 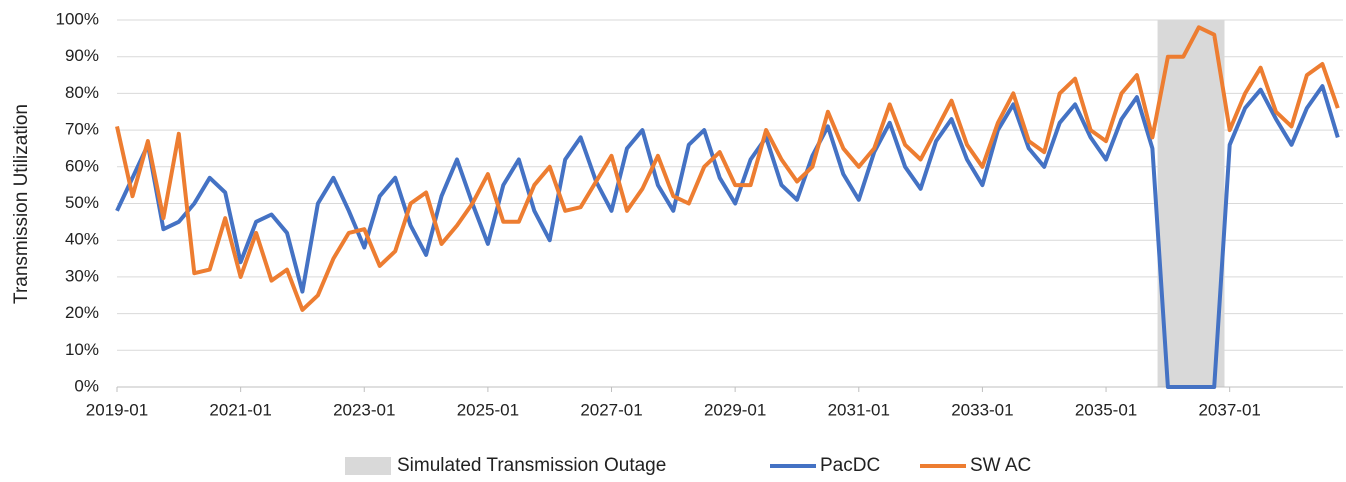 I want to click on y-tick-label: 50%, so click(x=82, y=202).